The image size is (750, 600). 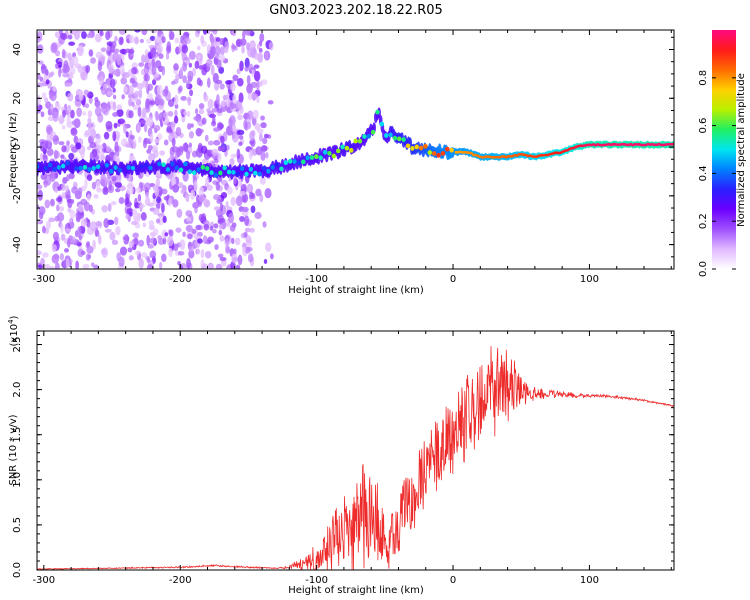 What do you see at coordinates (589, 580) in the screenshot?
I see `snr-x-tick-label: 100` at bounding box center [589, 580].